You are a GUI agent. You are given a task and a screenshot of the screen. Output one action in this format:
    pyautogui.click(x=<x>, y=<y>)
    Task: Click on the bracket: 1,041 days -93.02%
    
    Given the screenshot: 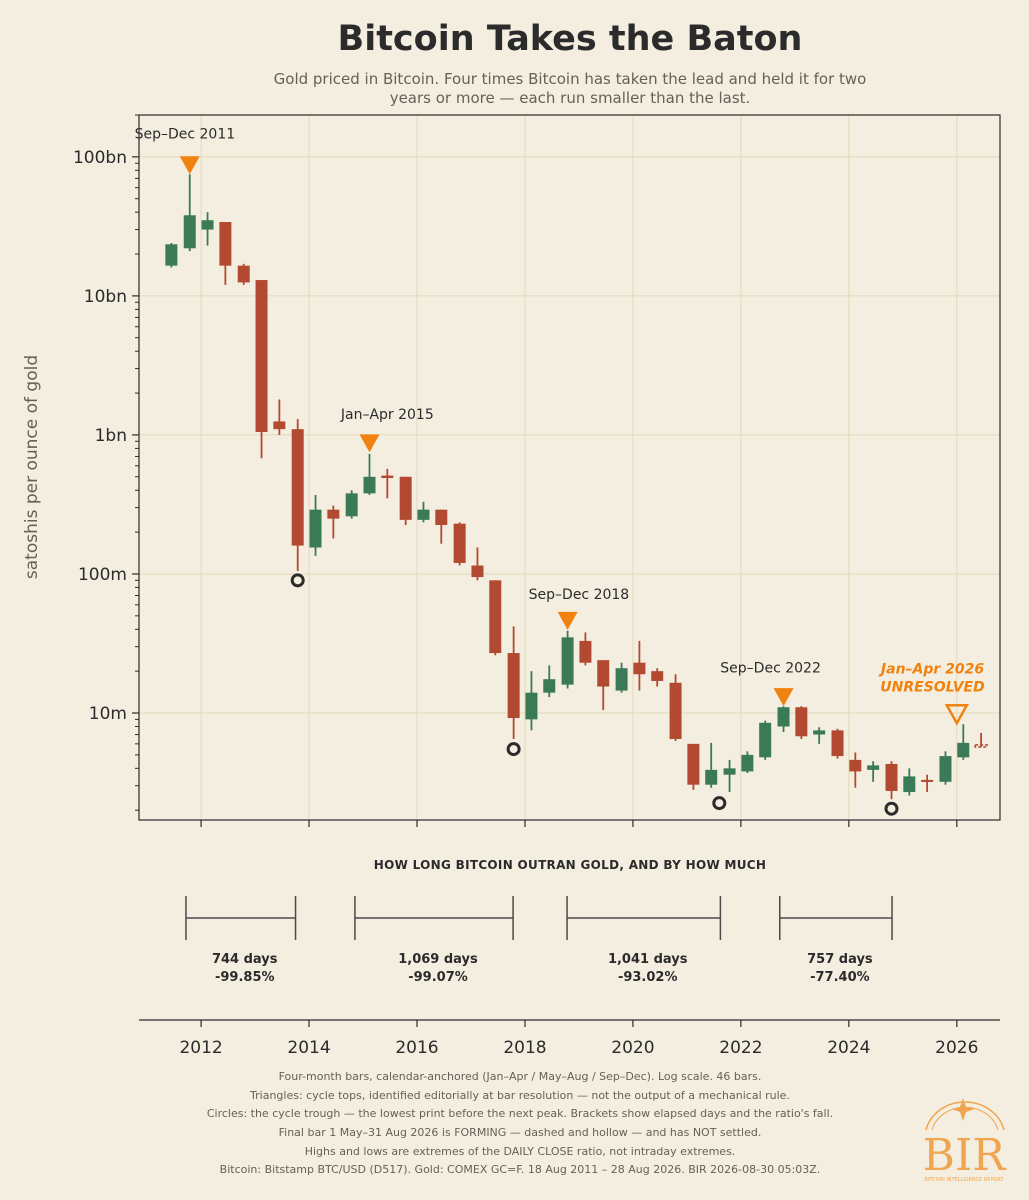 What is the action you would take?
    pyautogui.click(x=644, y=940)
    